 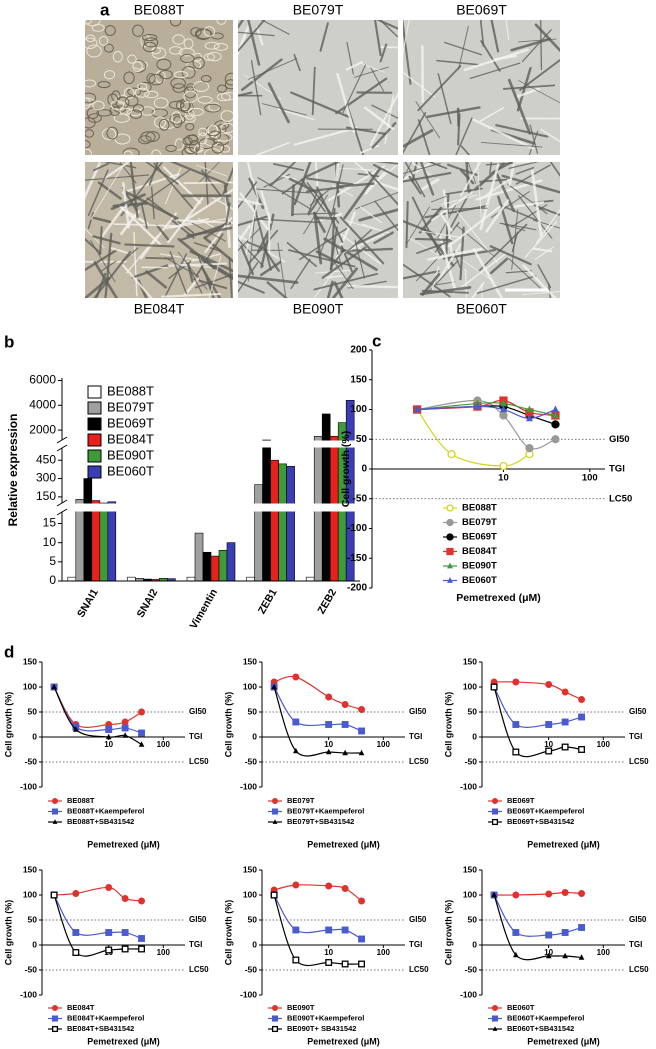 What do you see at coordinates (481, 10) in the screenshot?
I see `image-label: BE069T` at bounding box center [481, 10].